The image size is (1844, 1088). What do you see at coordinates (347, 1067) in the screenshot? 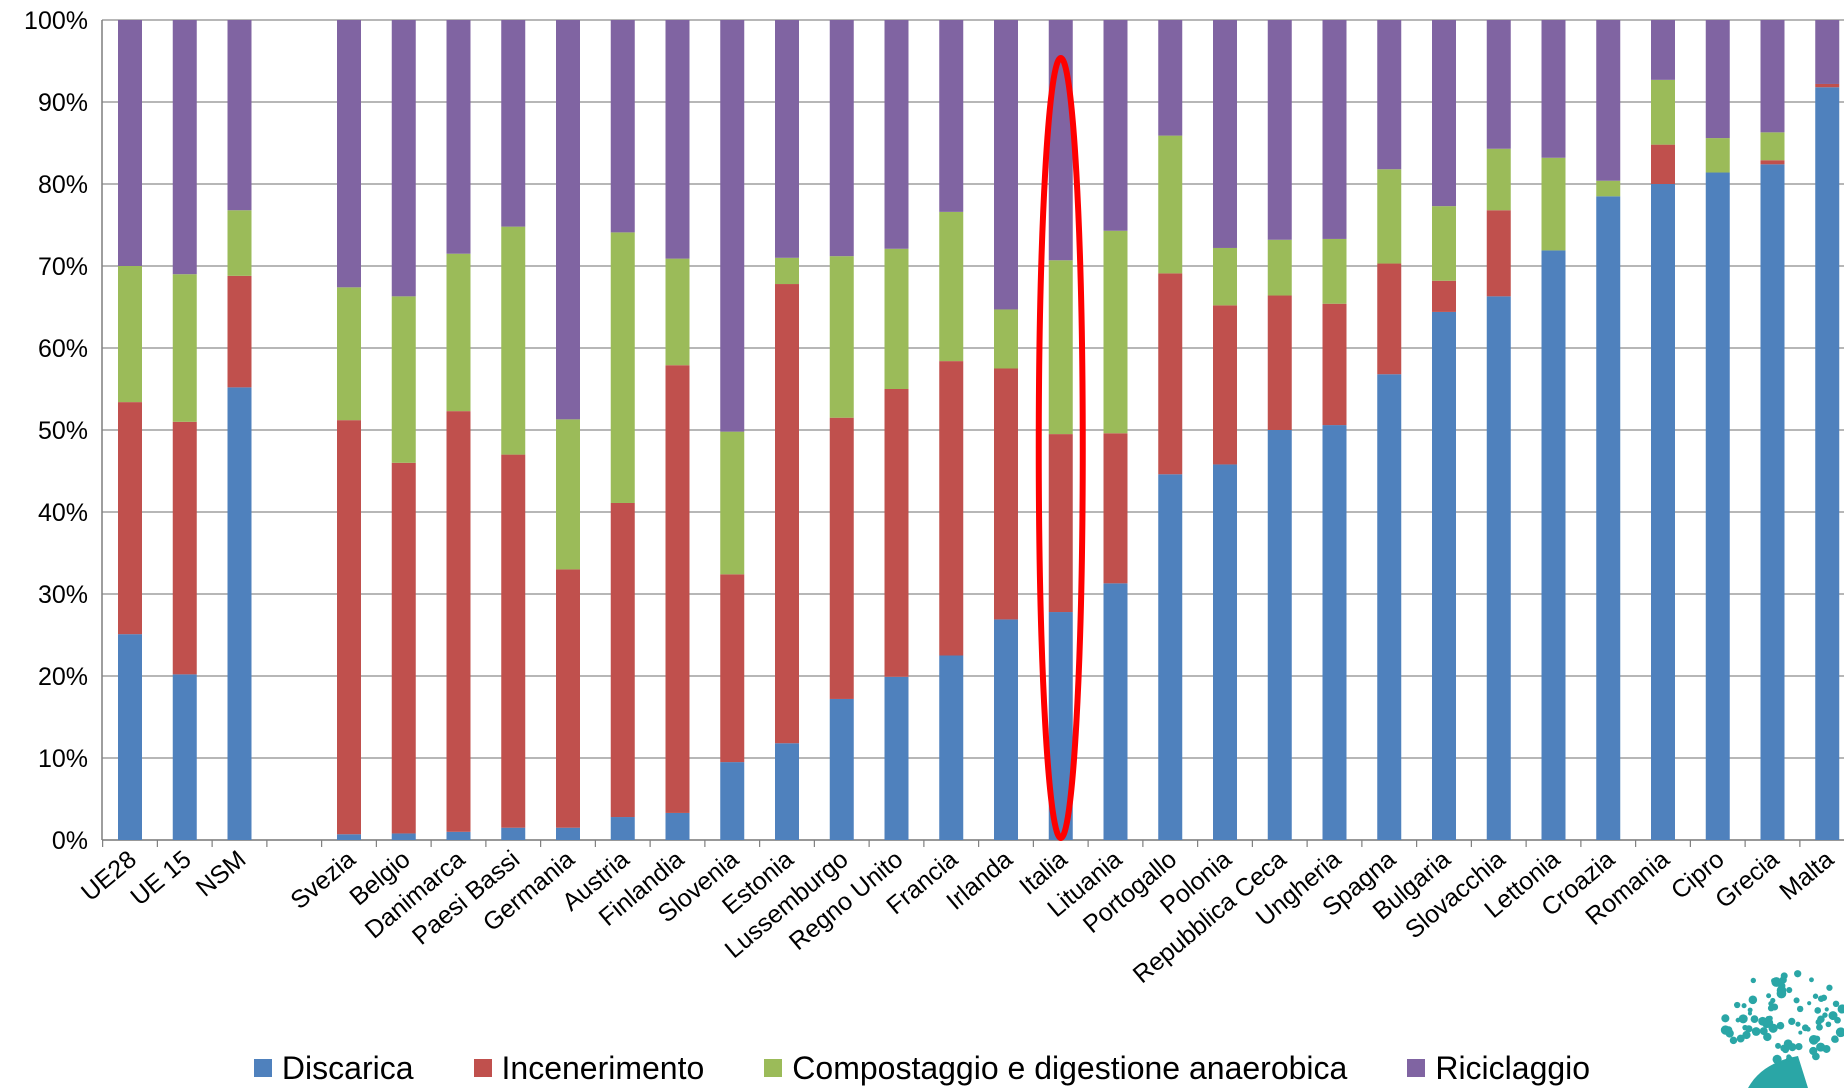
I see `legend-label: Discarica` at bounding box center [347, 1067].